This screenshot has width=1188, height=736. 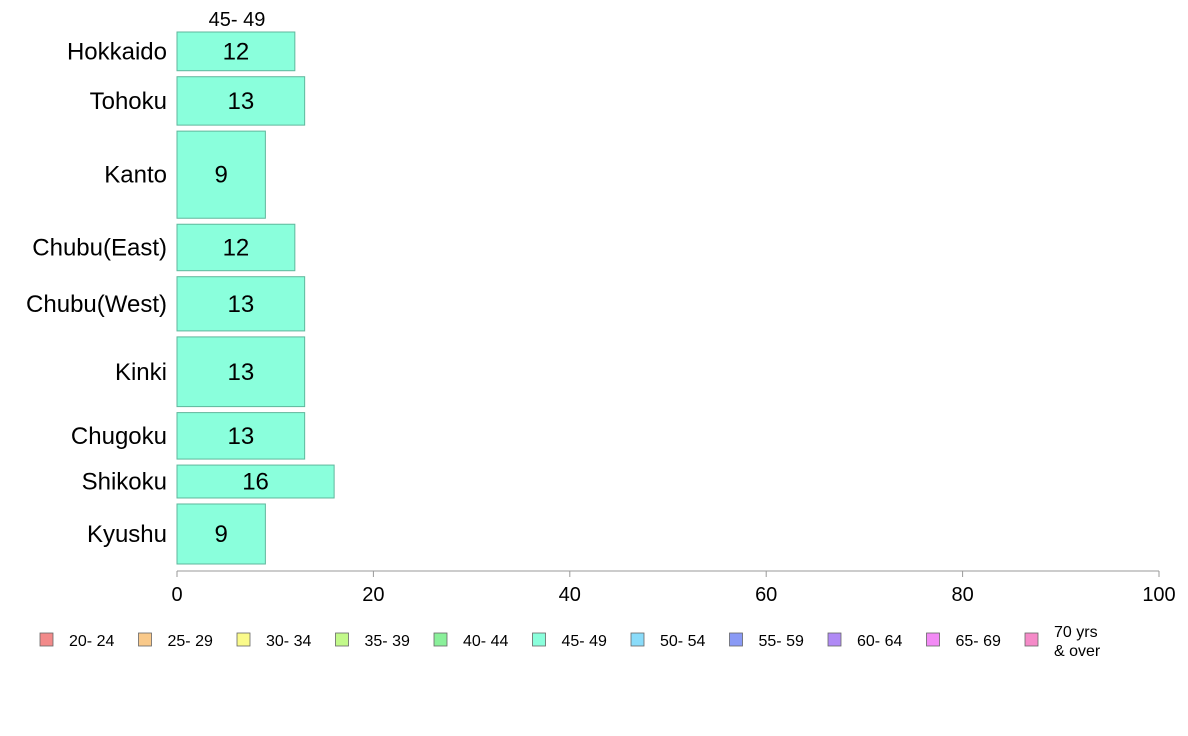 I want to click on region-label: Kyushu, so click(x=127, y=534).